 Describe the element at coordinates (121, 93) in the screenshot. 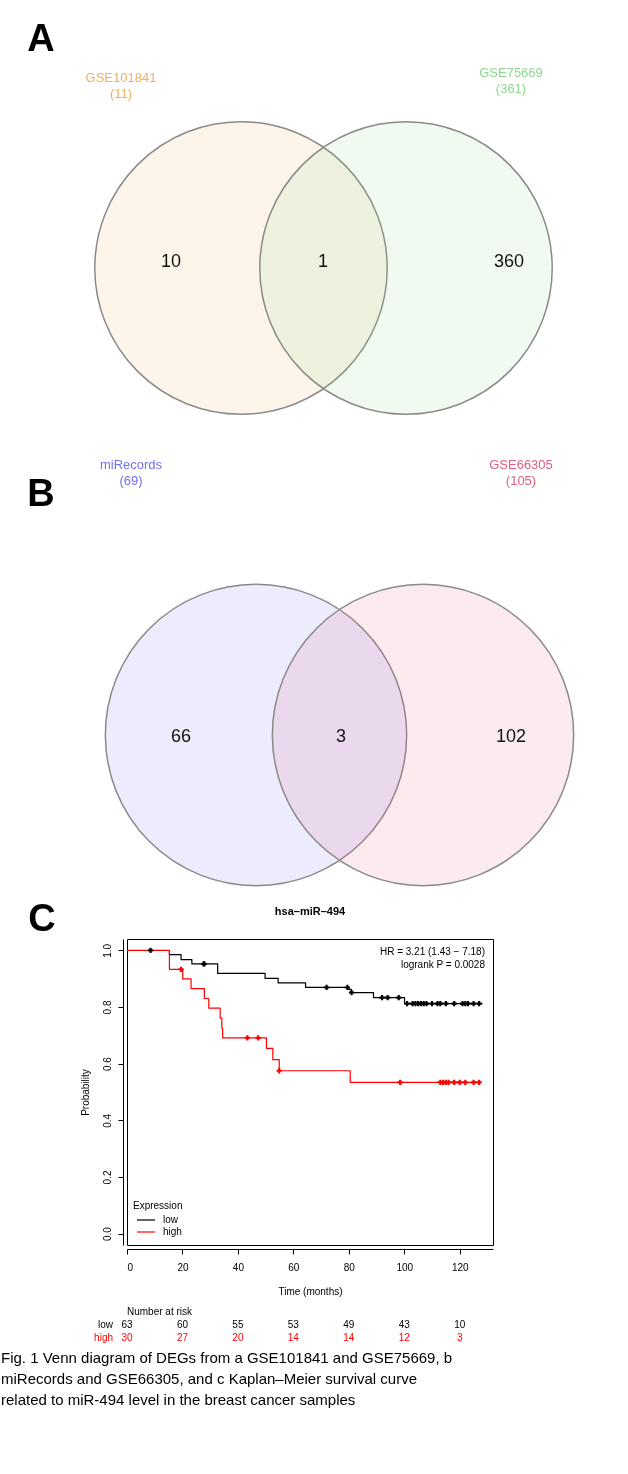

I see `text: (11)` at that location.